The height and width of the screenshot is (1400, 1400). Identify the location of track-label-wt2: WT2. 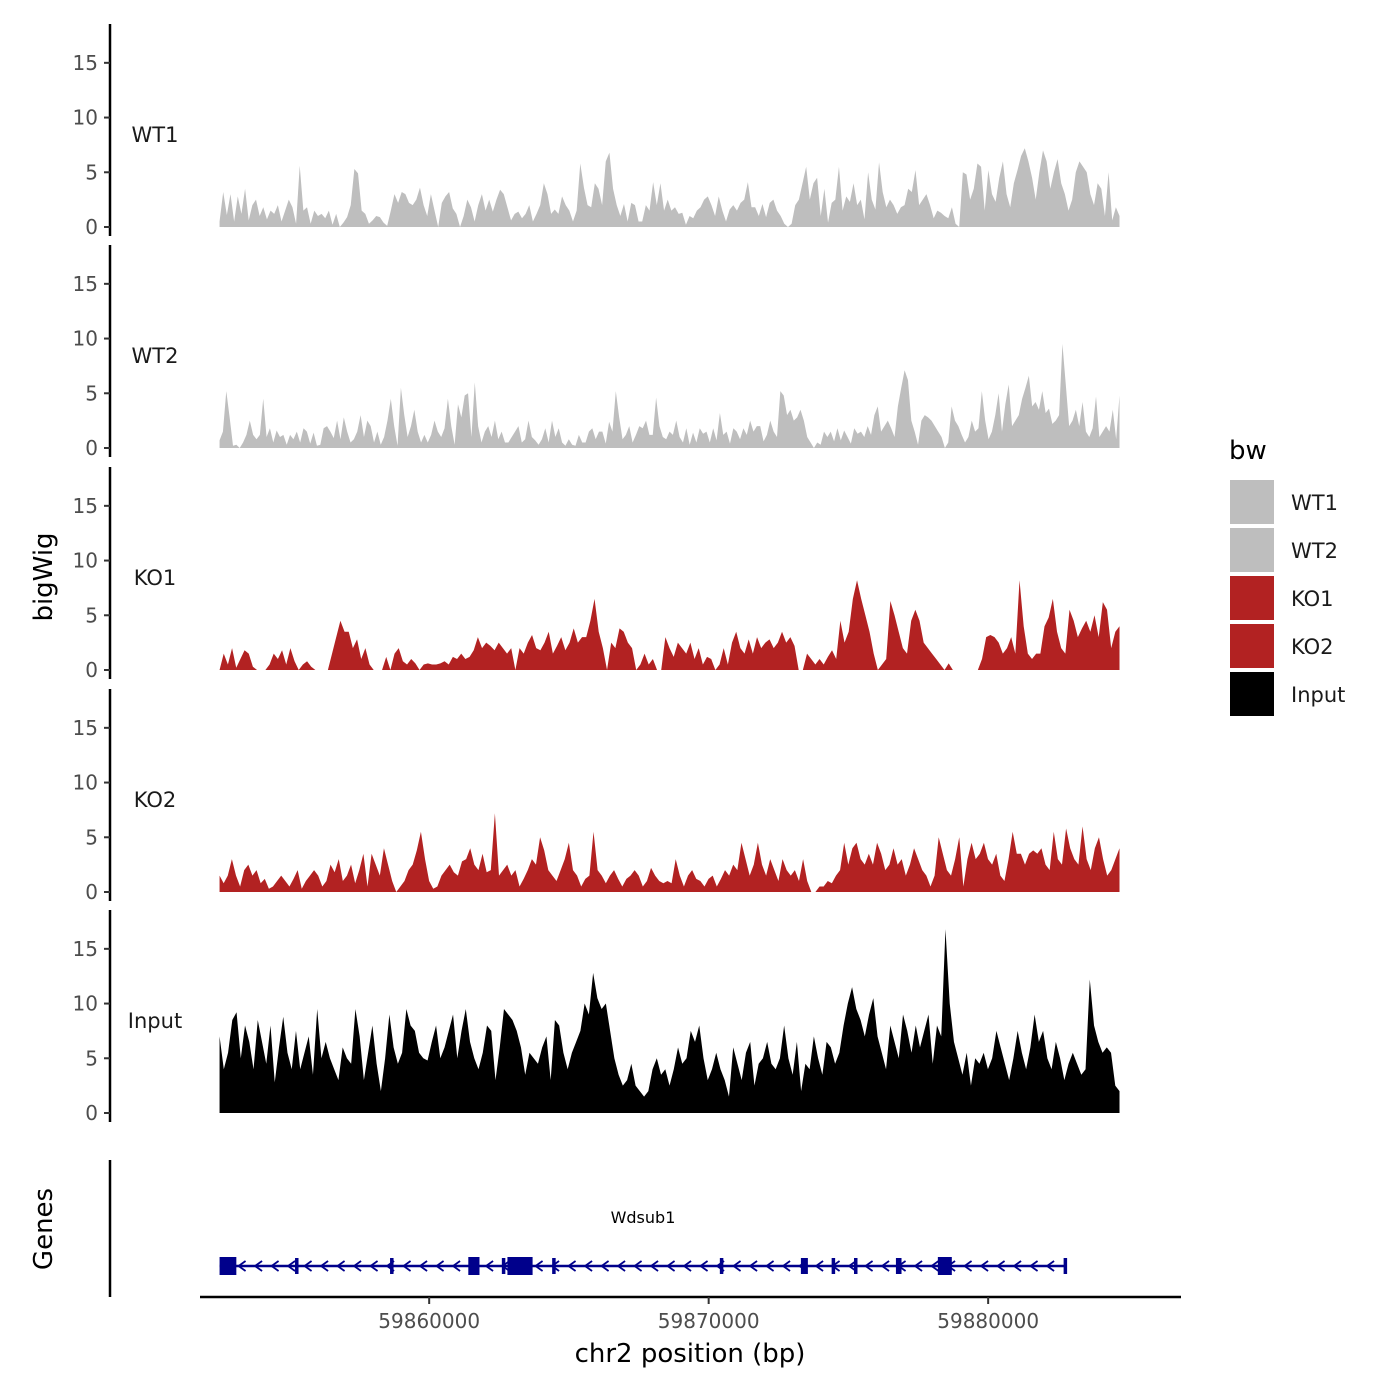
(155, 356).